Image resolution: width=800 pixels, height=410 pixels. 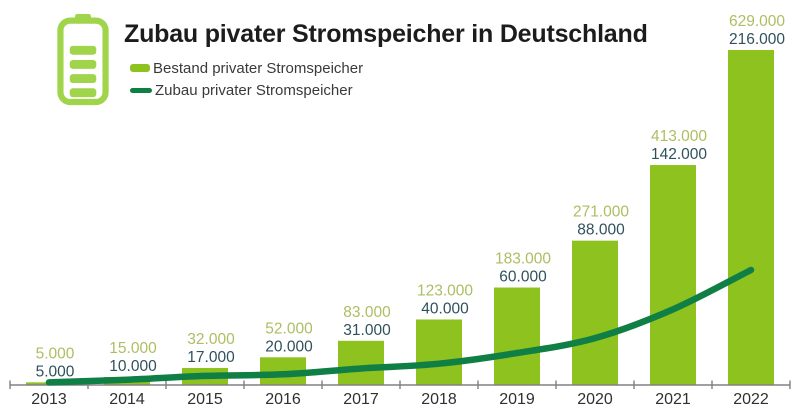 What do you see at coordinates (445, 308) in the screenshot?
I see `zubau-value-label-2018: 40.000` at bounding box center [445, 308].